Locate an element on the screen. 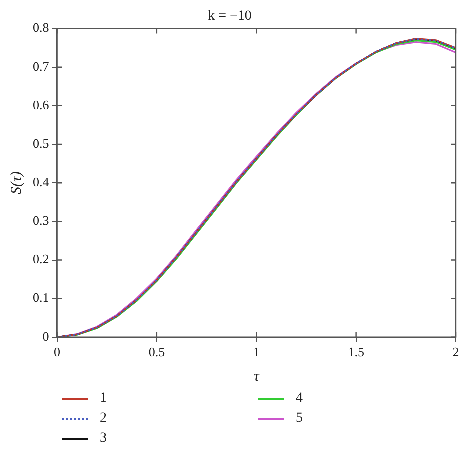 The height and width of the screenshot is (476, 474). legend-label: 1 is located at coordinates (103, 399).